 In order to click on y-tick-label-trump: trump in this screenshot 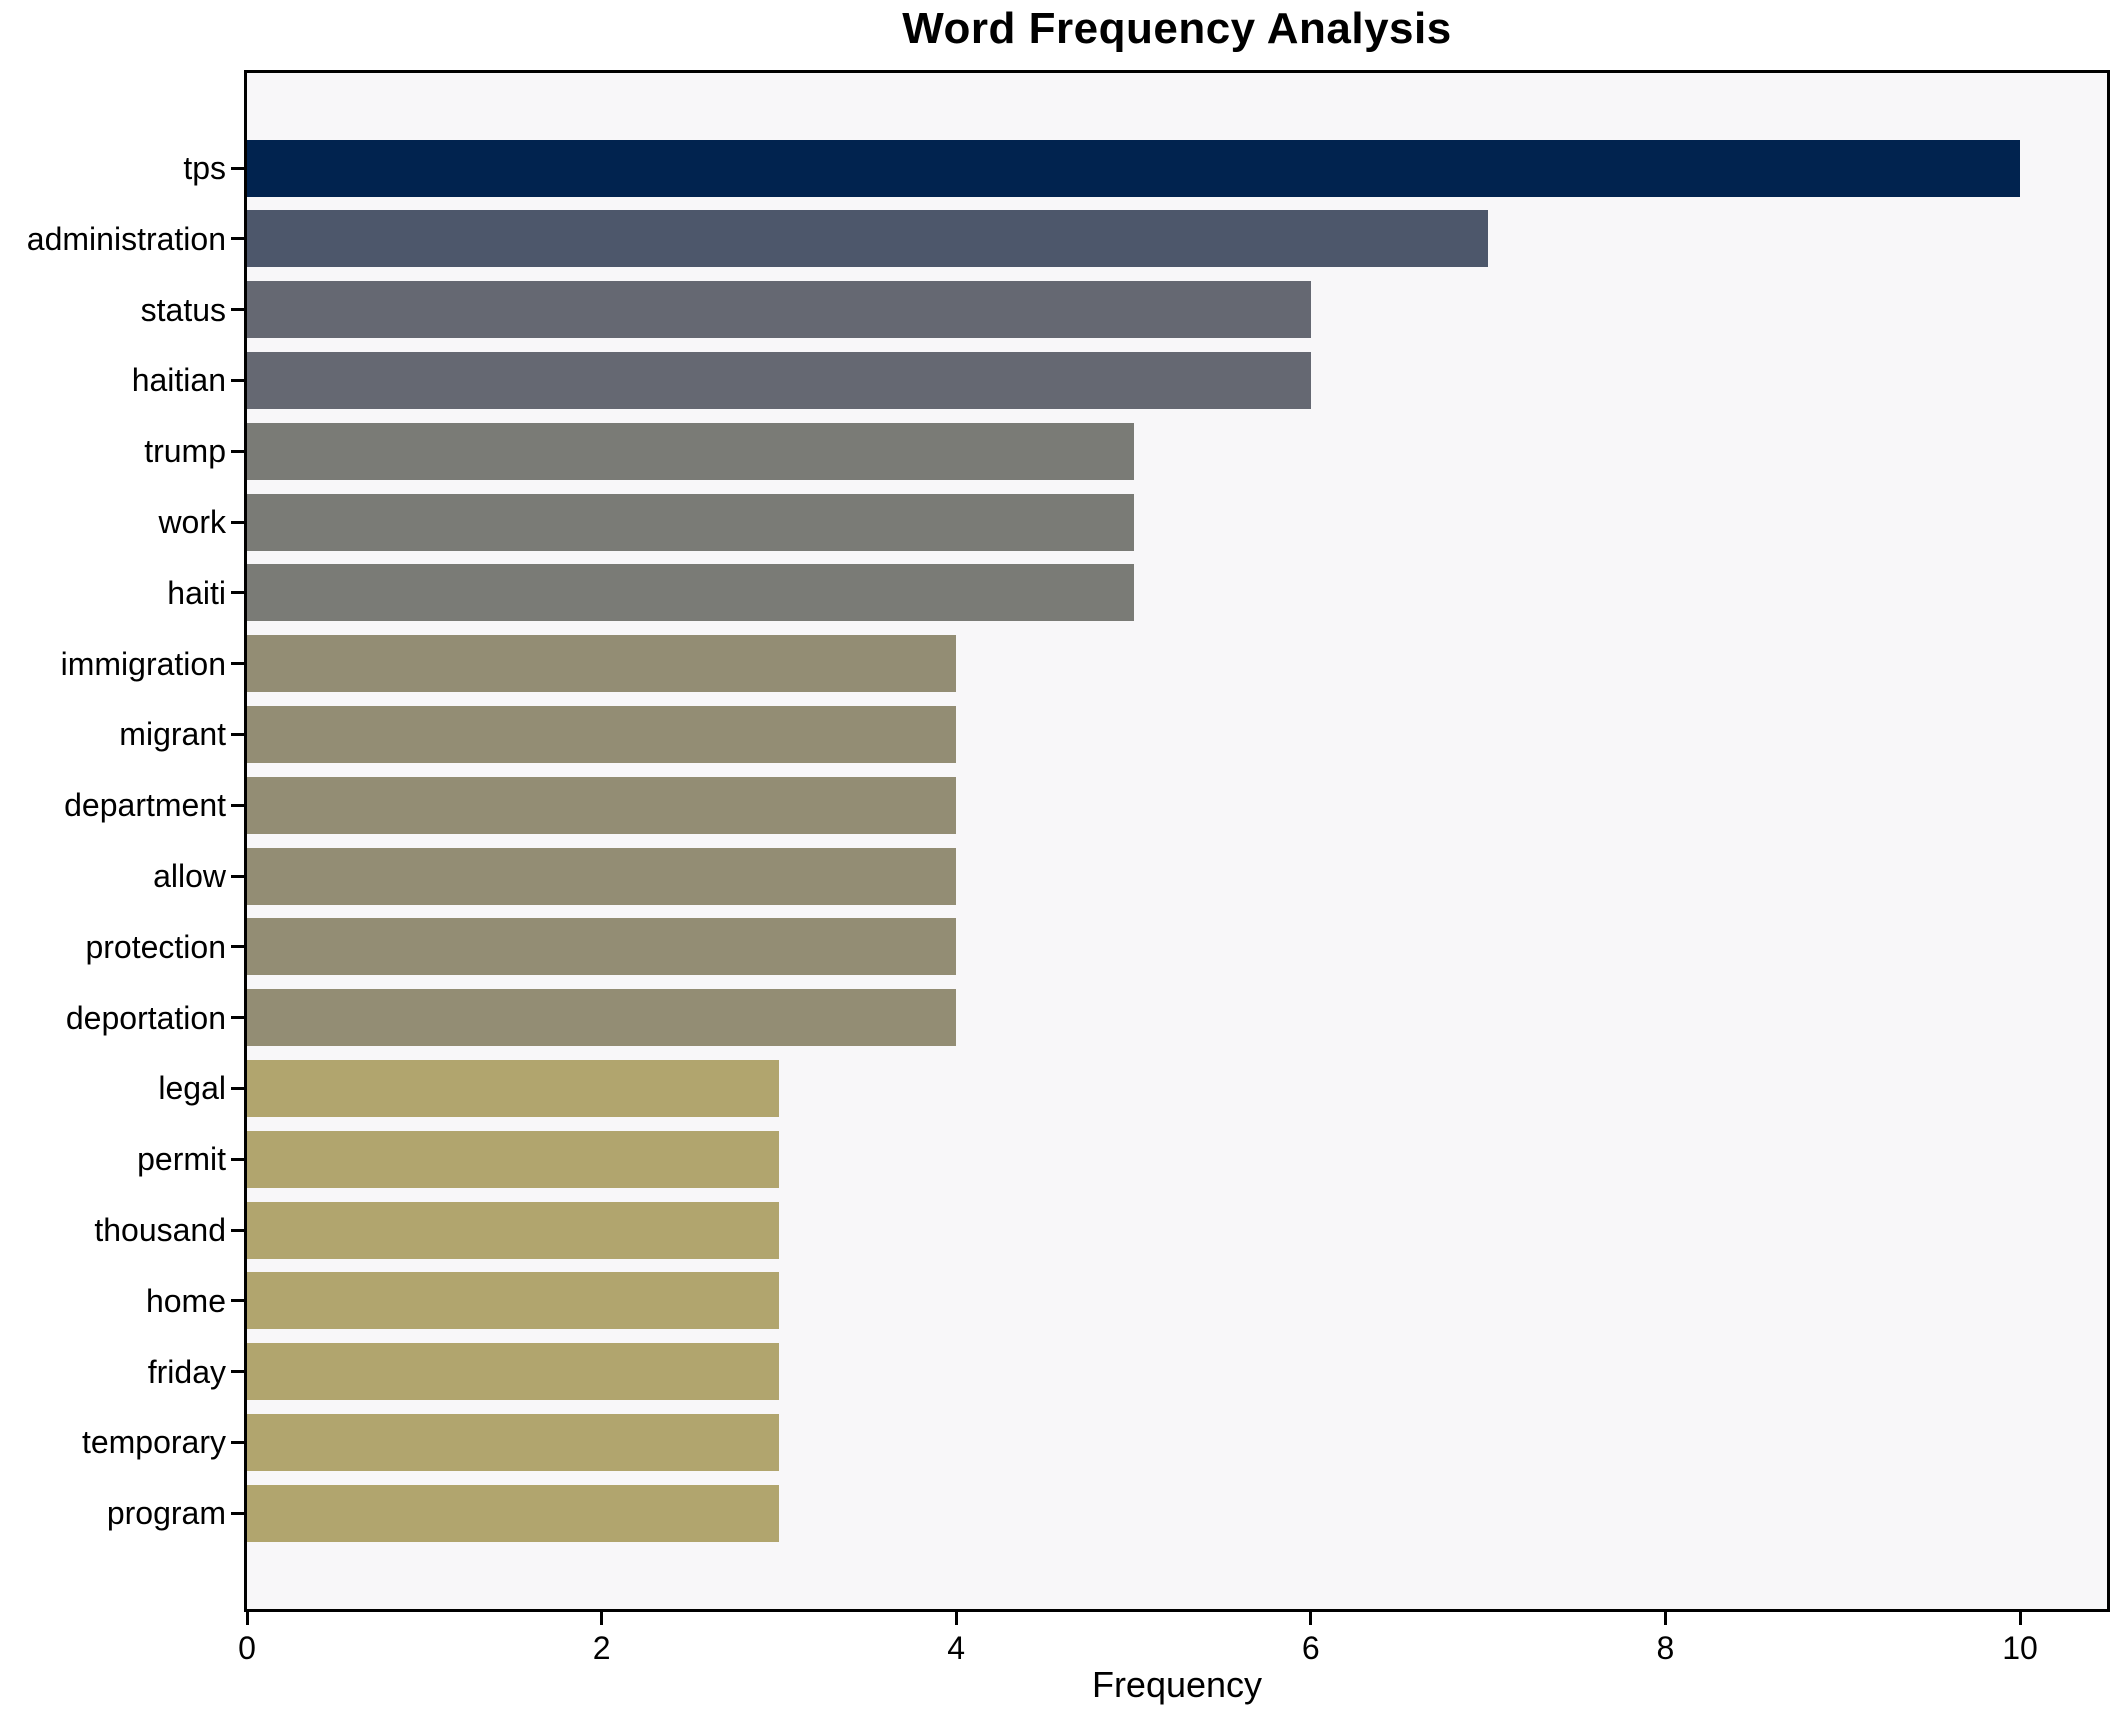, I will do `click(185, 451)`.